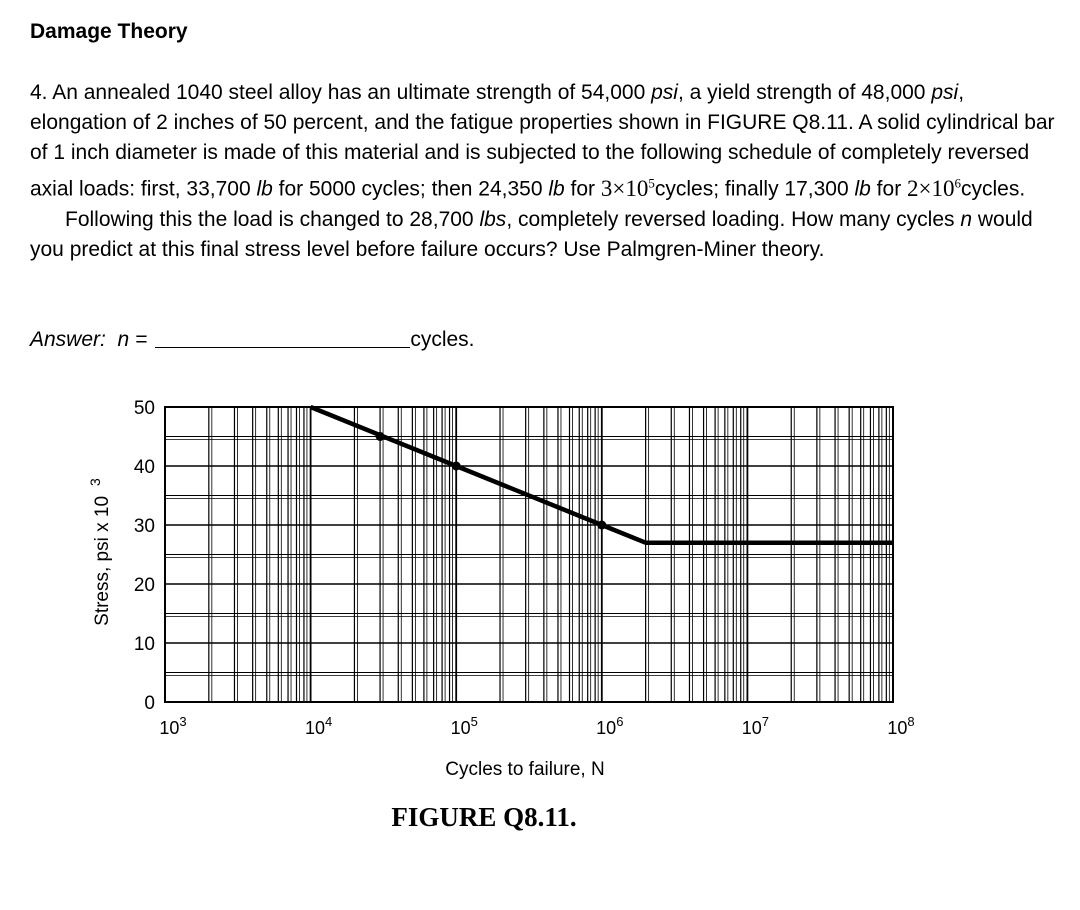 This screenshot has height=910, width=1080. What do you see at coordinates (68, 339) in the screenshot?
I see `answer-label: Answer:` at bounding box center [68, 339].